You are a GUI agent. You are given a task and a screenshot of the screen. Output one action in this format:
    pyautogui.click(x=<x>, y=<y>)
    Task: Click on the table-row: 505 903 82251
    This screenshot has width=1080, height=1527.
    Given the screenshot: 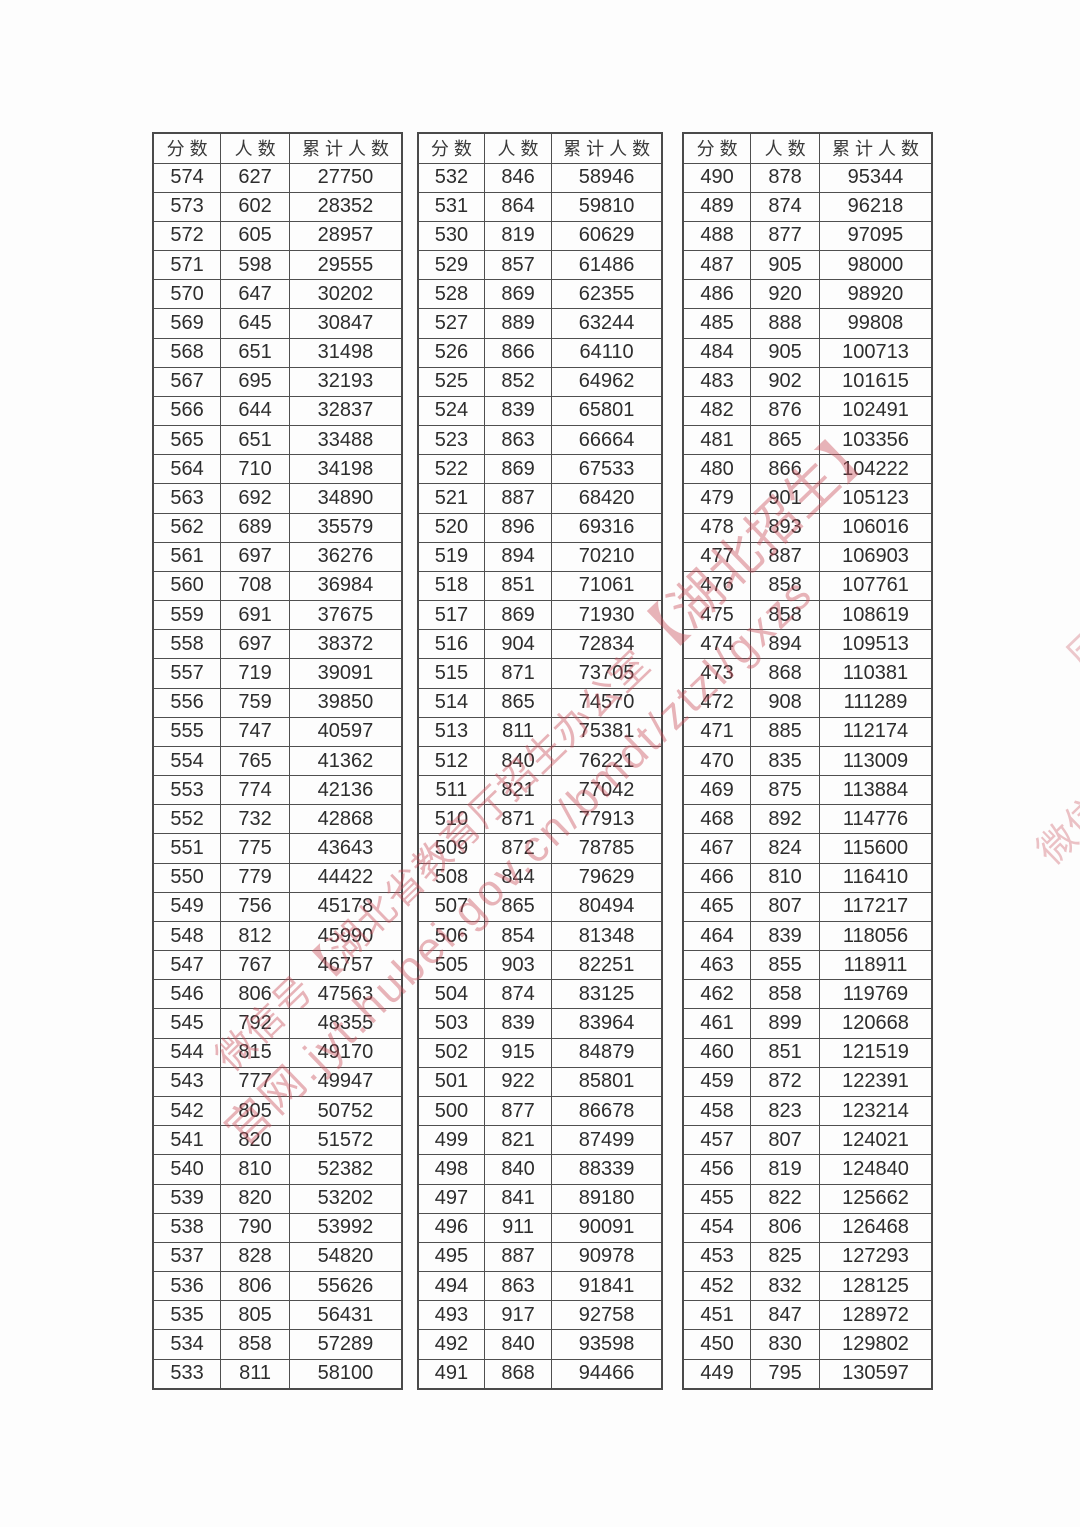 What is the action you would take?
    pyautogui.click(x=540, y=965)
    